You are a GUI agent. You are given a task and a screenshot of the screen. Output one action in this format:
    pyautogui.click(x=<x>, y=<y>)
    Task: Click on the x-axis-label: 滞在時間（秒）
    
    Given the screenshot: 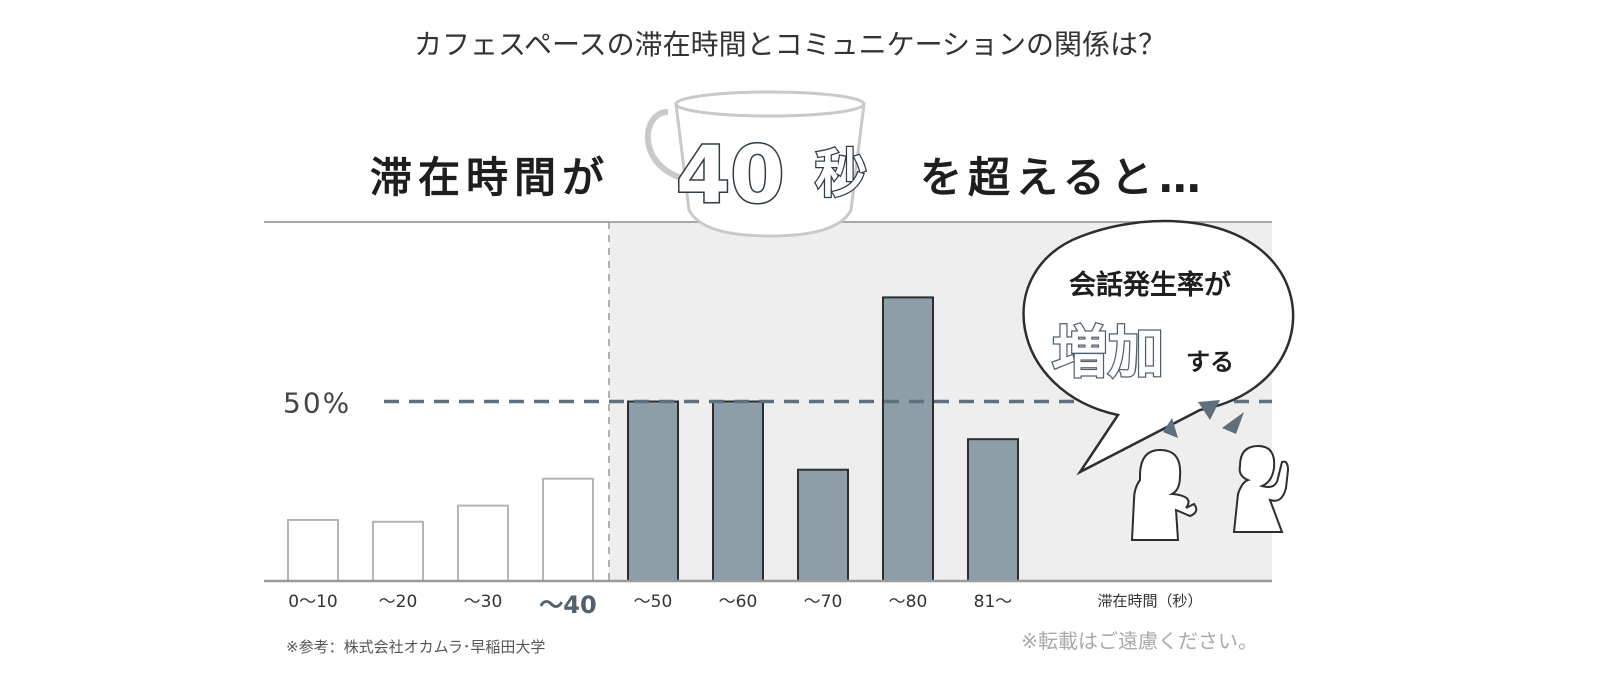 What is the action you would take?
    pyautogui.click(x=1149, y=601)
    